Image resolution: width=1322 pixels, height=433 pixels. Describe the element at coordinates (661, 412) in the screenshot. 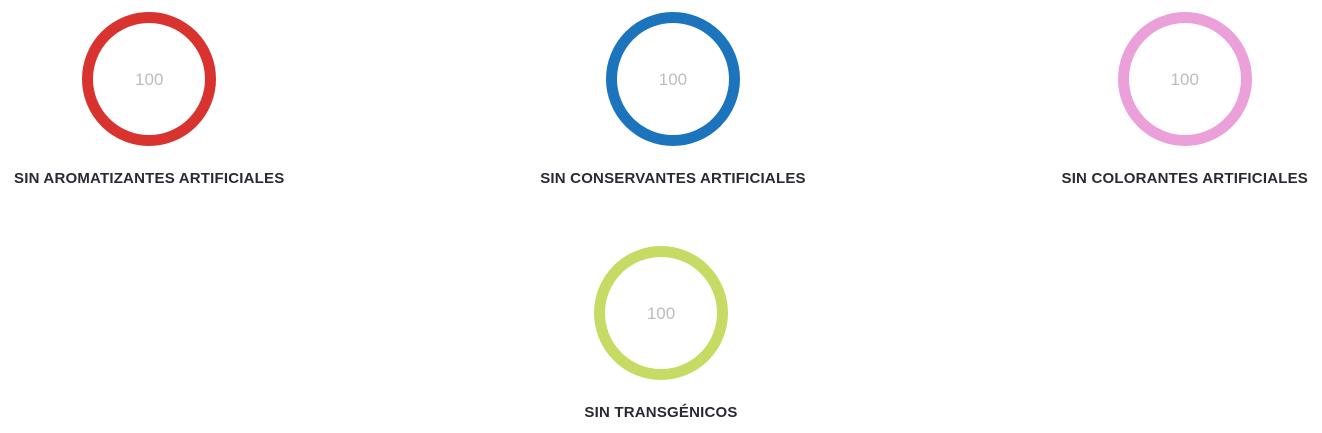

I see `chart-label: SIN TRANSGÉNICOS` at that location.